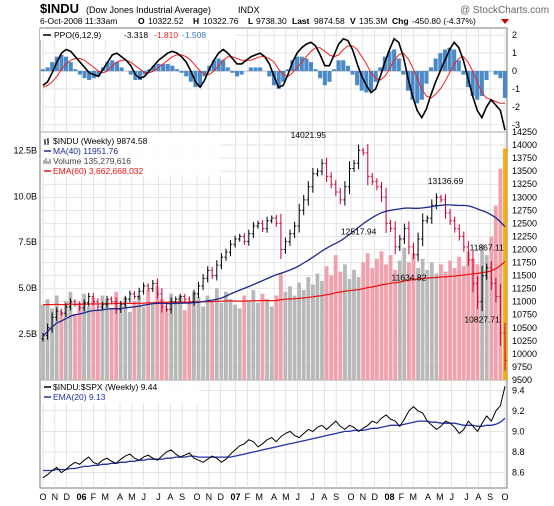  I want to click on x-axis-label: D, so click(220, 497).